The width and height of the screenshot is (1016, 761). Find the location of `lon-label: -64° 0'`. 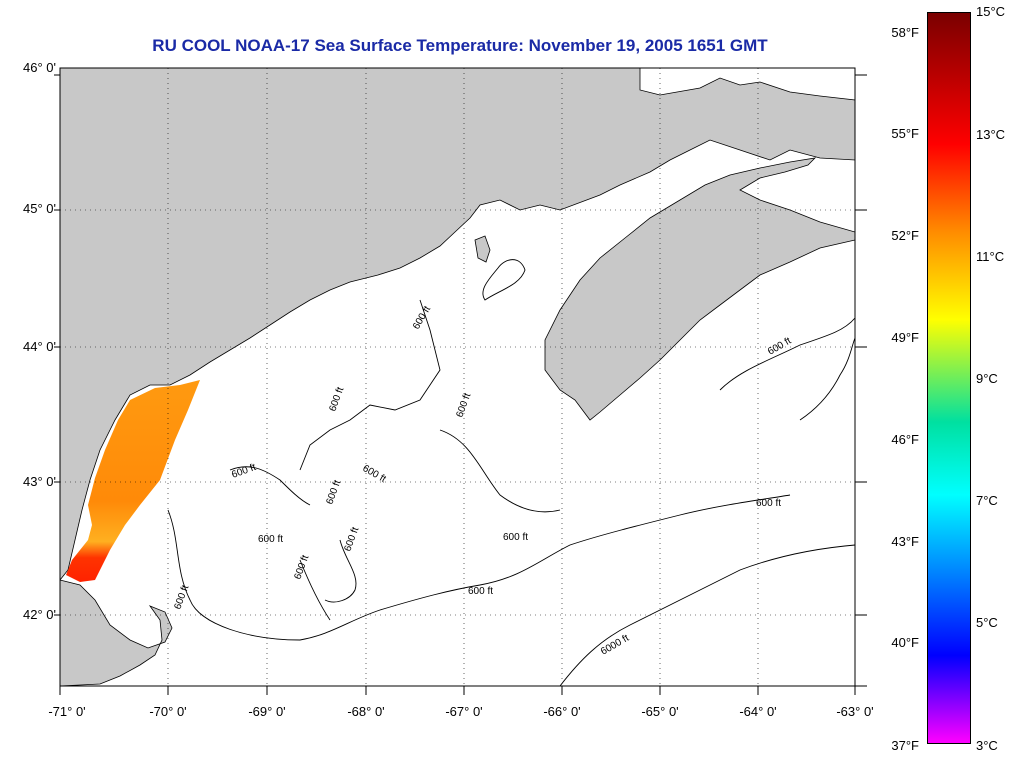

lon-label: -64° 0' is located at coordinates (758, 711).